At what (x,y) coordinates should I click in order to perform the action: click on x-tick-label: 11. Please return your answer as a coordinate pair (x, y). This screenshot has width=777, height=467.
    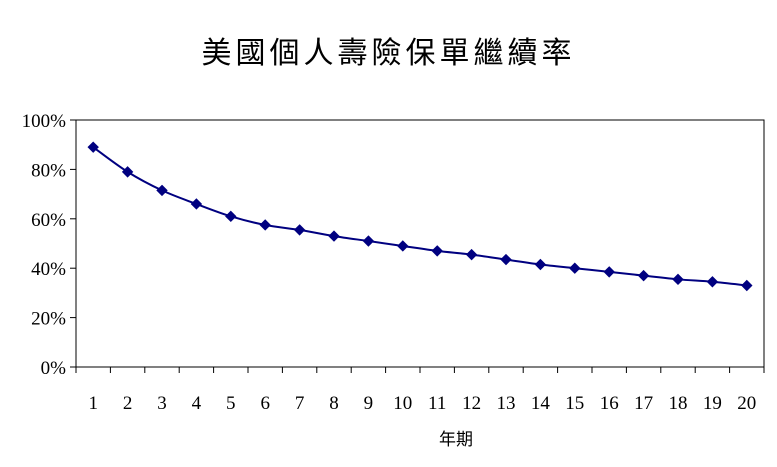
    Looking at the image, I should click on (437, 403).